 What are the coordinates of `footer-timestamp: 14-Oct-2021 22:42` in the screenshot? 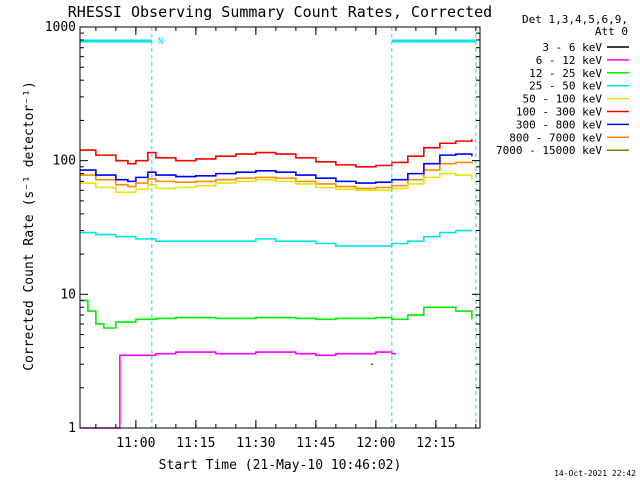 It's located at (595, 473).